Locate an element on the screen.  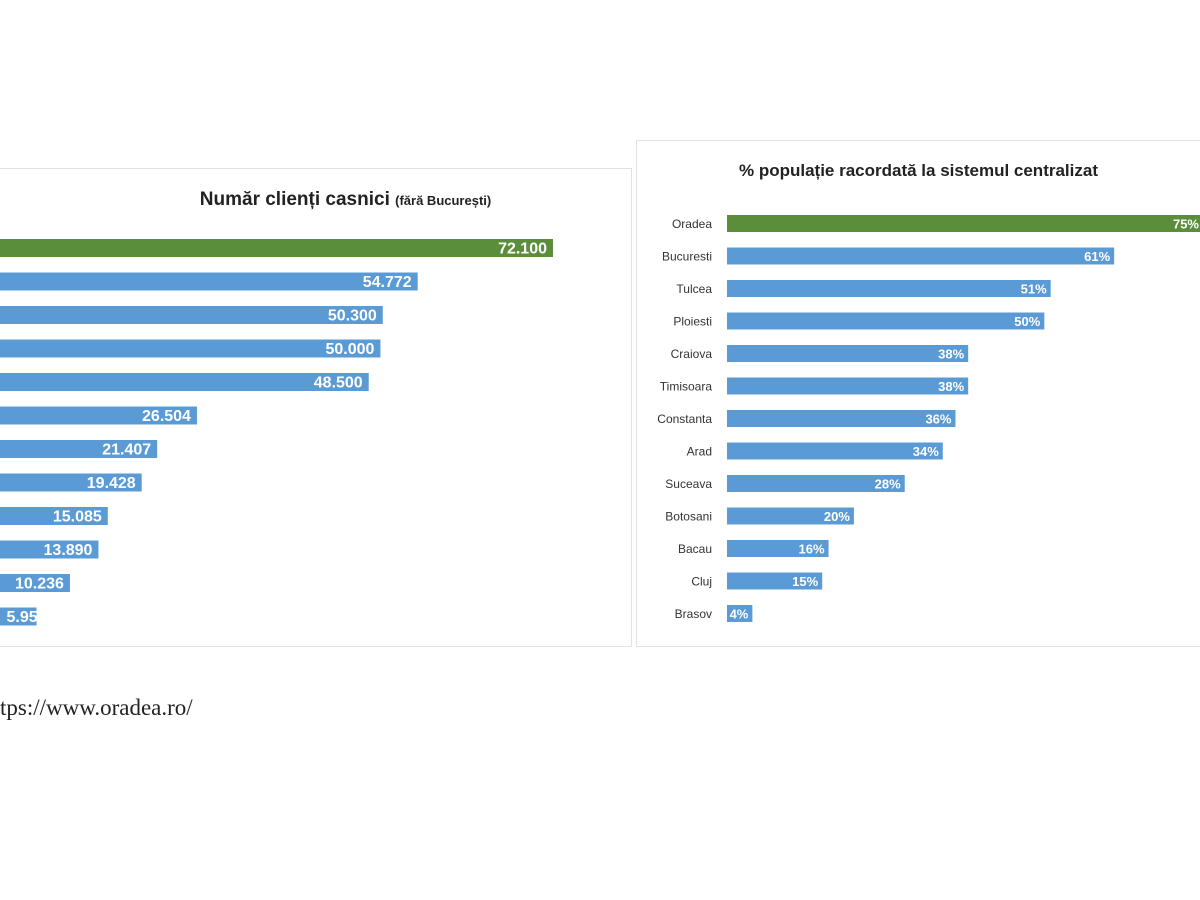
bar-households-value-11: 5.954 is located at coordinates (26, 617).